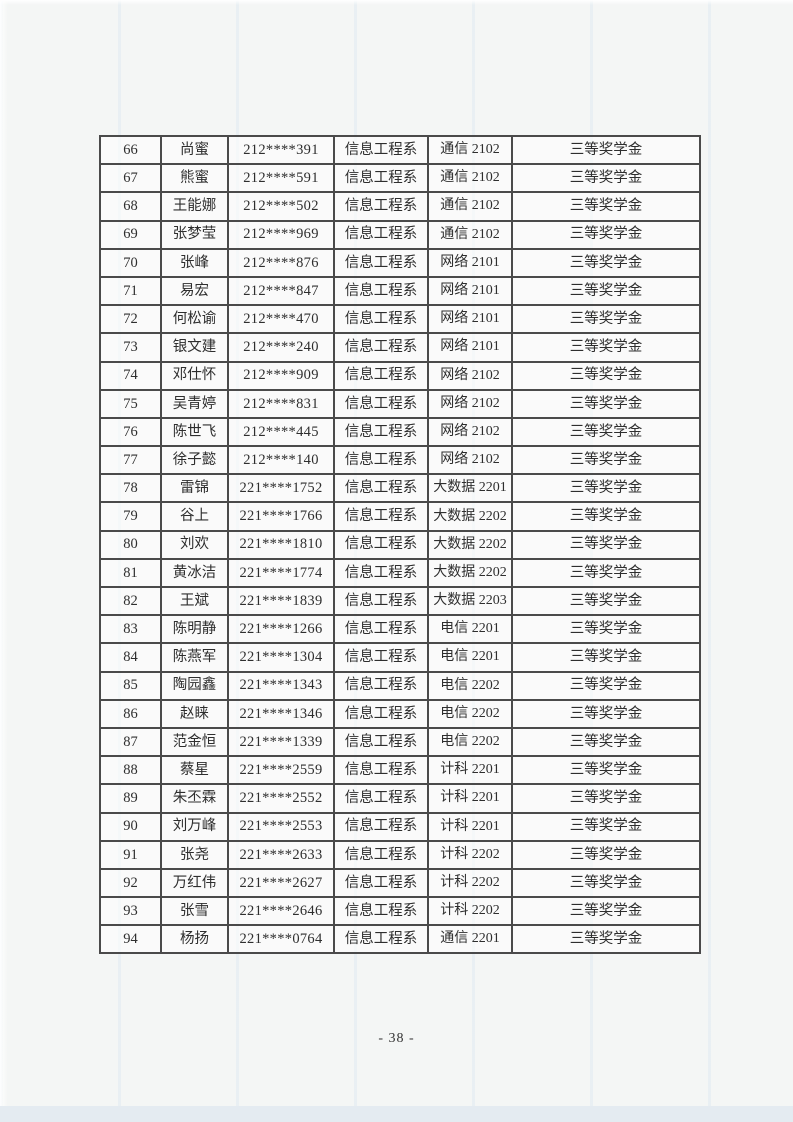 The image size is (793, 1122). I want to click on cell-row-number: 77, so click(130, 460).